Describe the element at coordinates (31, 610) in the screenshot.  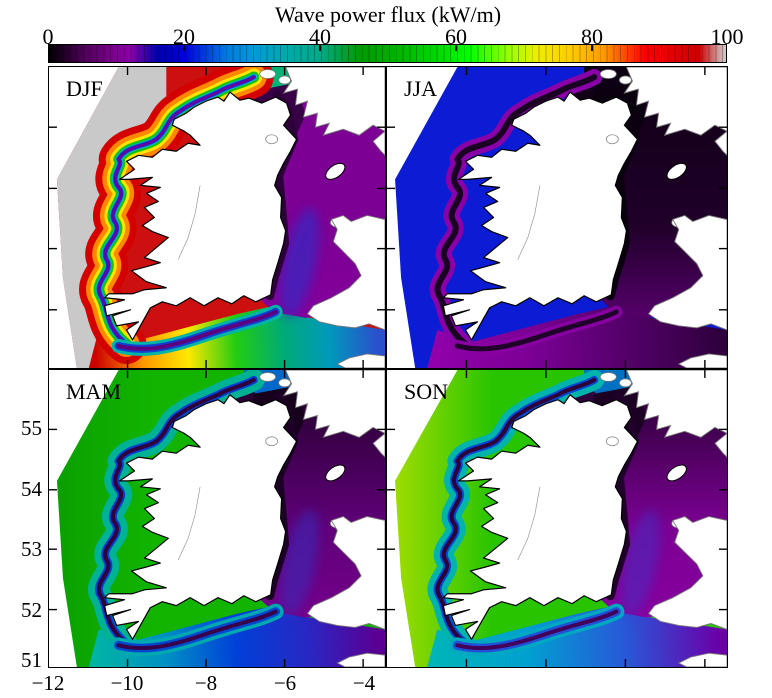
I see `y-tick-52: 52` at that location.